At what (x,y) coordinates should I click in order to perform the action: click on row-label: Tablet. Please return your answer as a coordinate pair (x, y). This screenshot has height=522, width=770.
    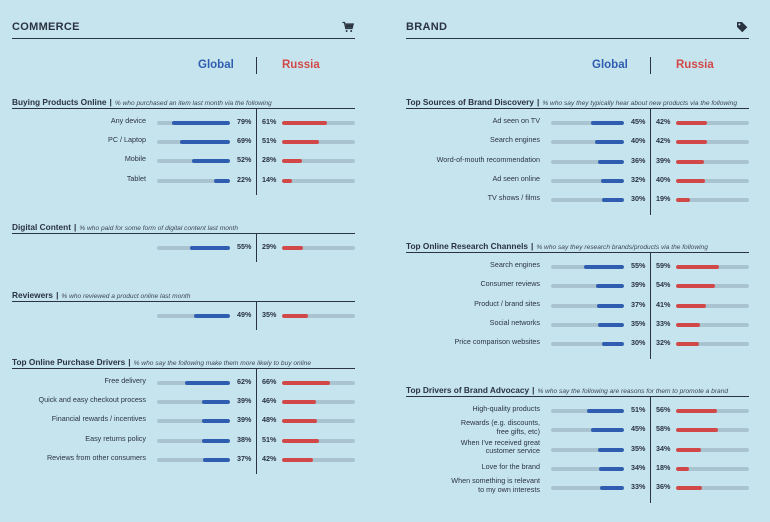
    Looking at the image, I should click on (136, 178).